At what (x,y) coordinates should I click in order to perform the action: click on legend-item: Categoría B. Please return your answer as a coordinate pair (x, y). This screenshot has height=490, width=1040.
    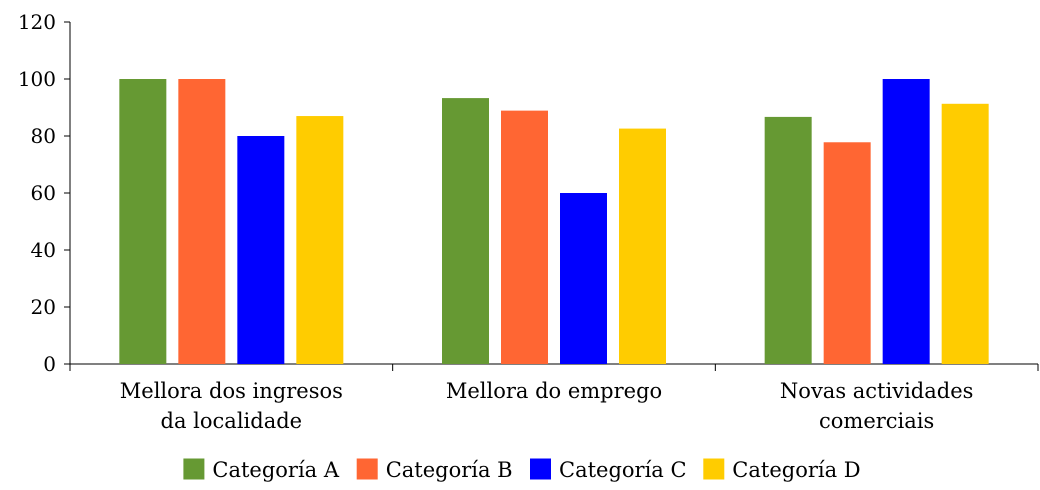
    Looking at the image, I should click on (434, 470).